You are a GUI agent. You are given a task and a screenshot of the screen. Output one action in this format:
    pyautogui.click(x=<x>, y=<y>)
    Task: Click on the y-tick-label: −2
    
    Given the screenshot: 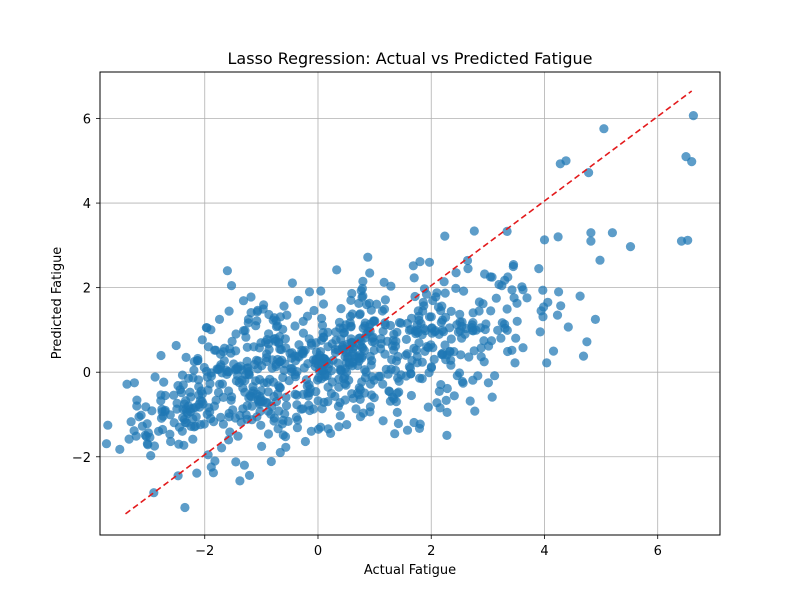 What is the action you would take?
    pyautogui.click(x=81, y=458)
    